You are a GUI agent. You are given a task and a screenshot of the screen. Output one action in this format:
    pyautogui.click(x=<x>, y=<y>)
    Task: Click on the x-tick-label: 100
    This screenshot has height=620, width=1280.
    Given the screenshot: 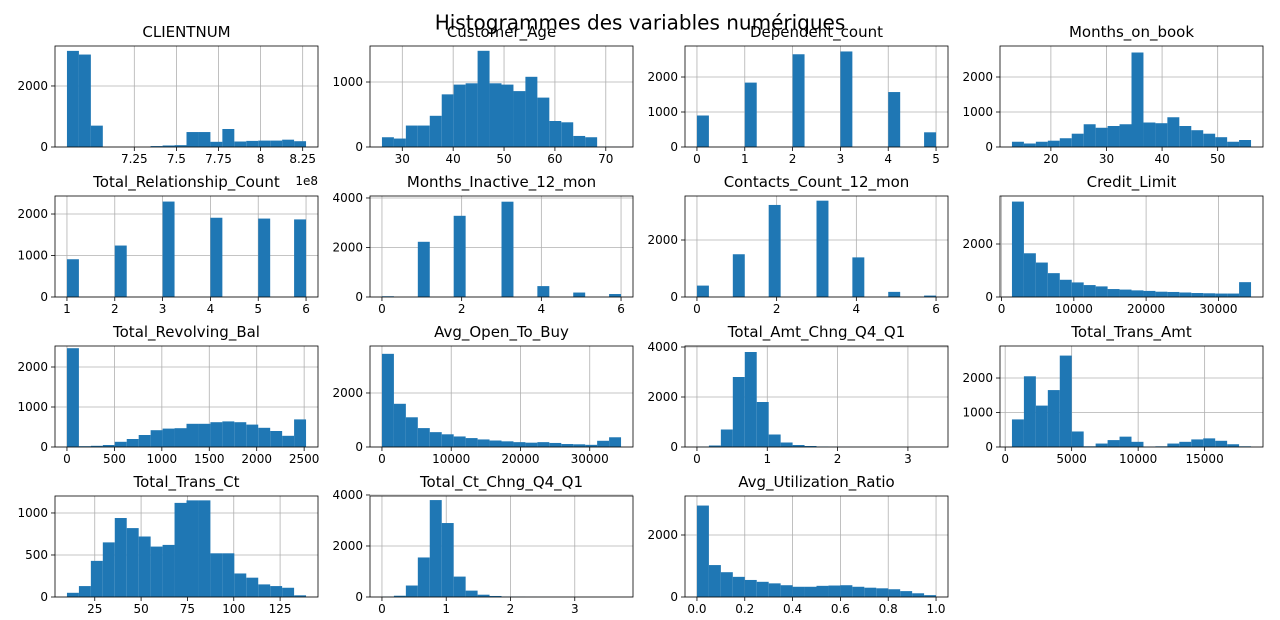 What is the action you would take?
    pyautogui.click(x=233, y=609)
    